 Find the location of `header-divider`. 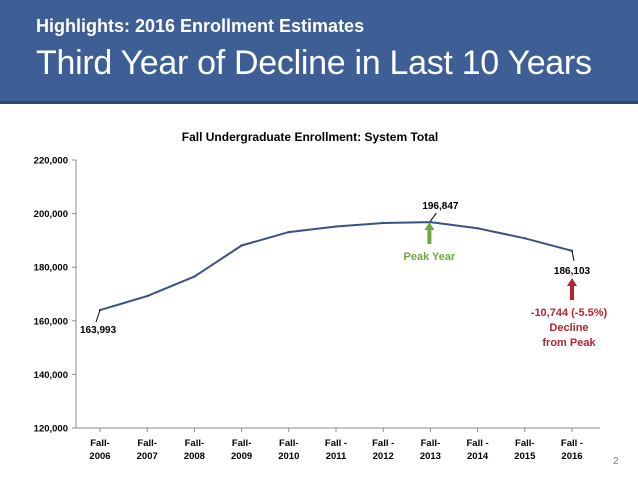

header-divider is located at coordinates (319, 102).